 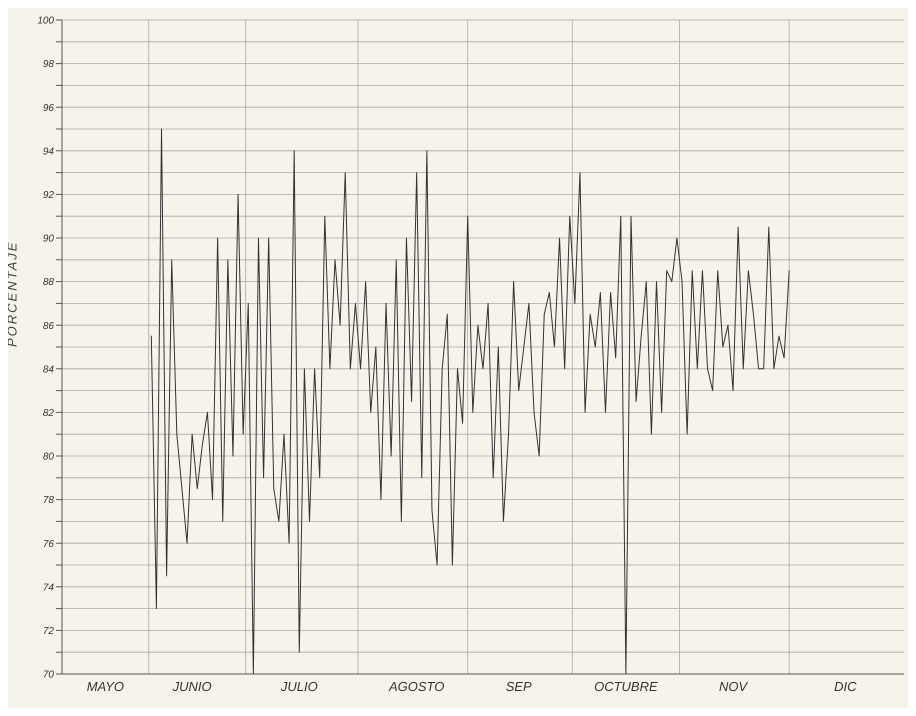 What do you see at coordinates (299, 686) in the screenshot?
I see `x-tick-label: JULIO` at bounding box center [299, 686].